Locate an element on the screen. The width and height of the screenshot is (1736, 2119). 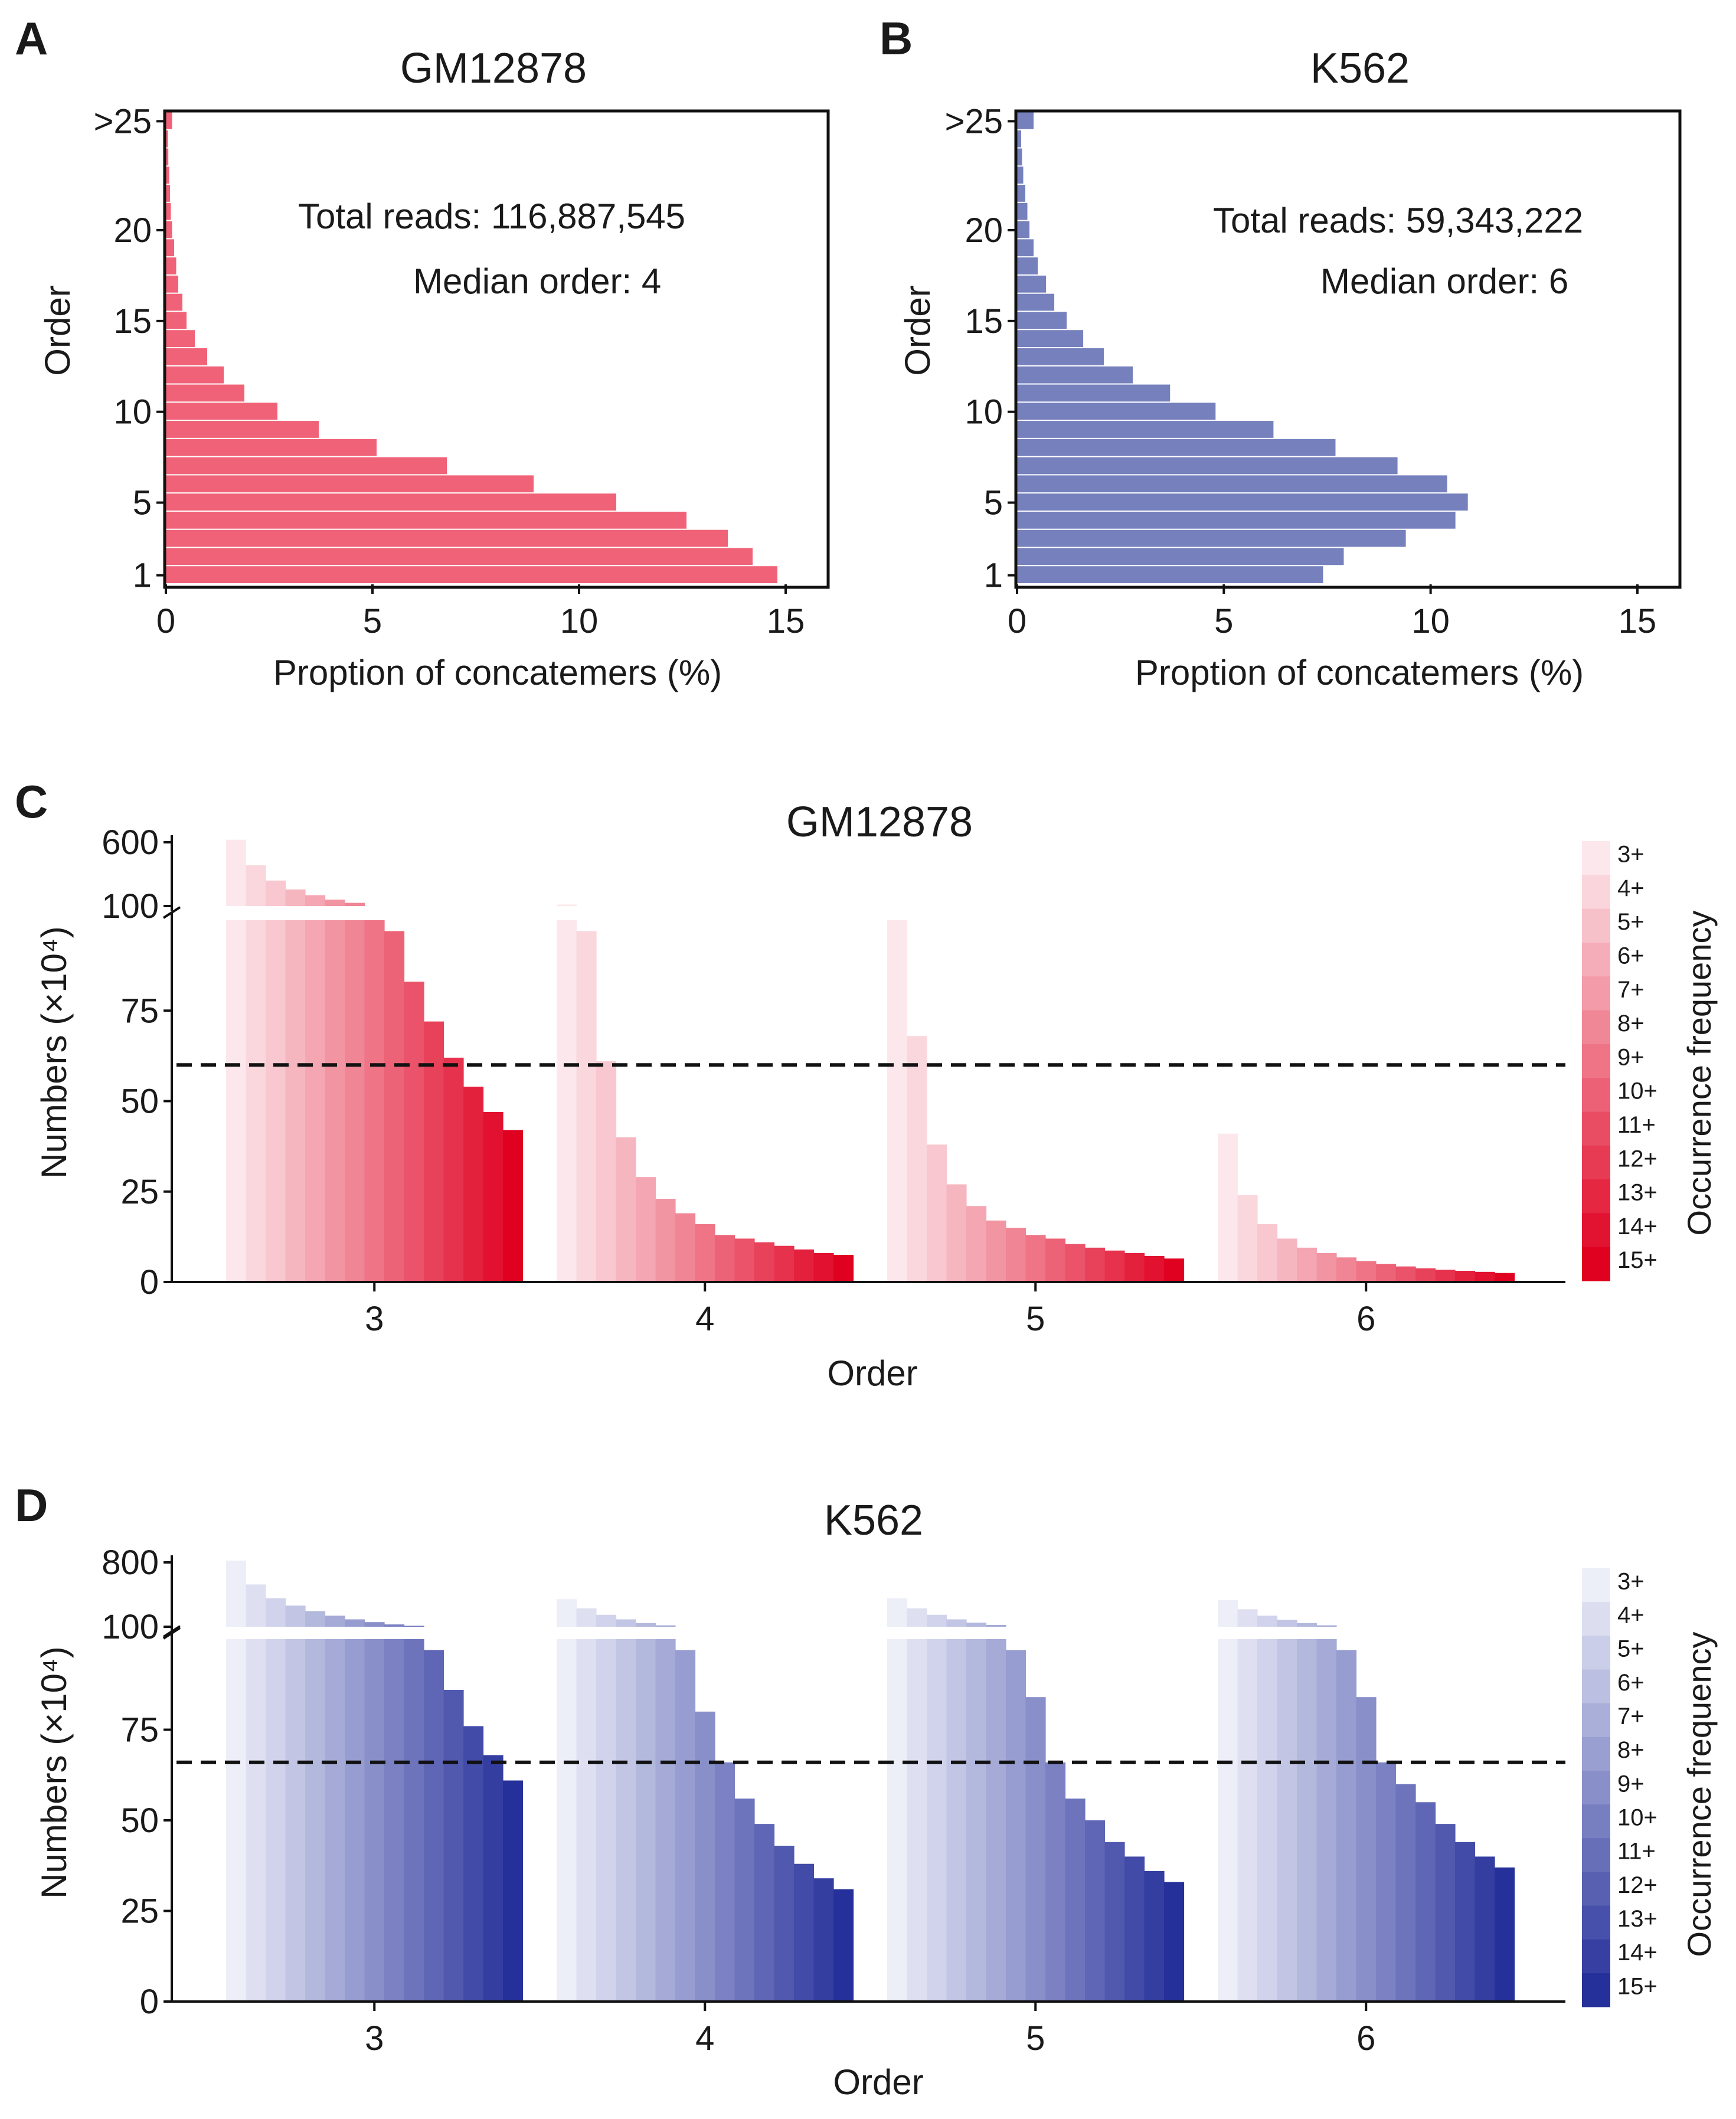
x-tick-label: 3 is located at coordinates (374, 2038).